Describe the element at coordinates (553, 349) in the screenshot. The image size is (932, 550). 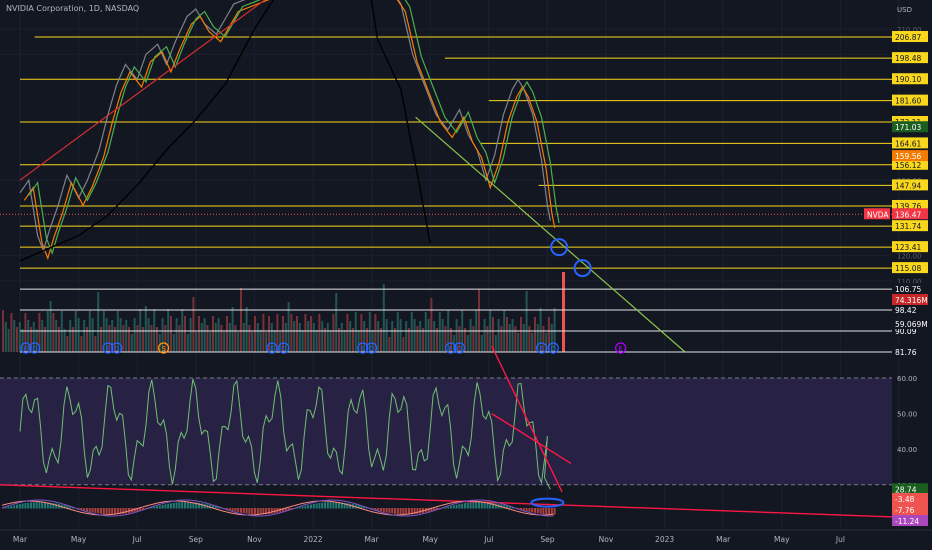
I see `event-marker-label: D` at that location.